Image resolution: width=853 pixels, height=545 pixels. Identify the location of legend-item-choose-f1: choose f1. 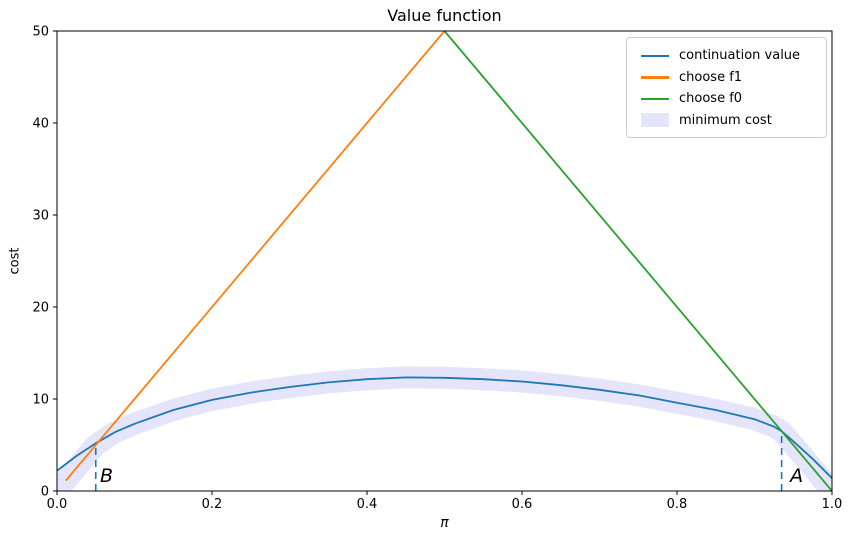
(728, 78).